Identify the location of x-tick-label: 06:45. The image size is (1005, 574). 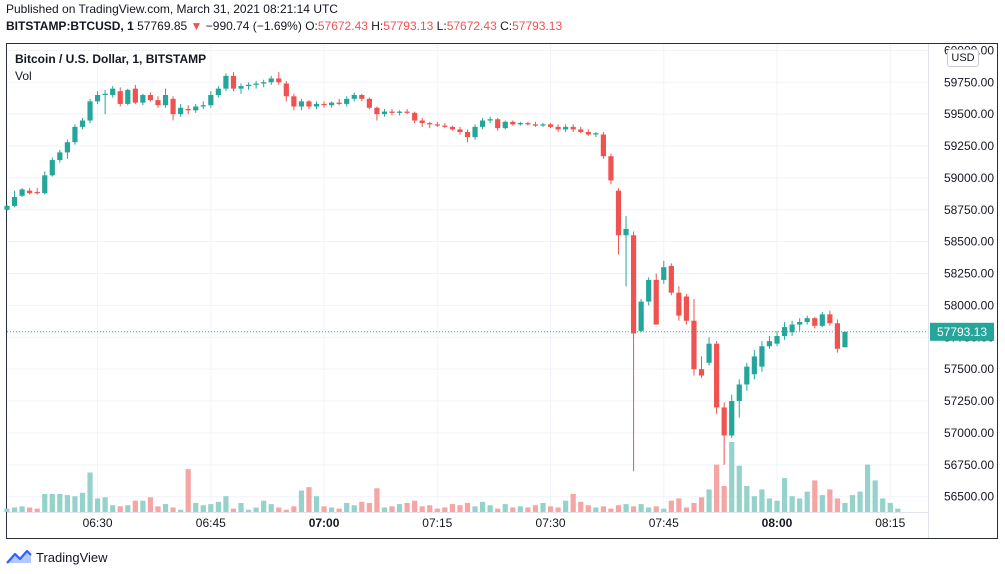
(211, 523).